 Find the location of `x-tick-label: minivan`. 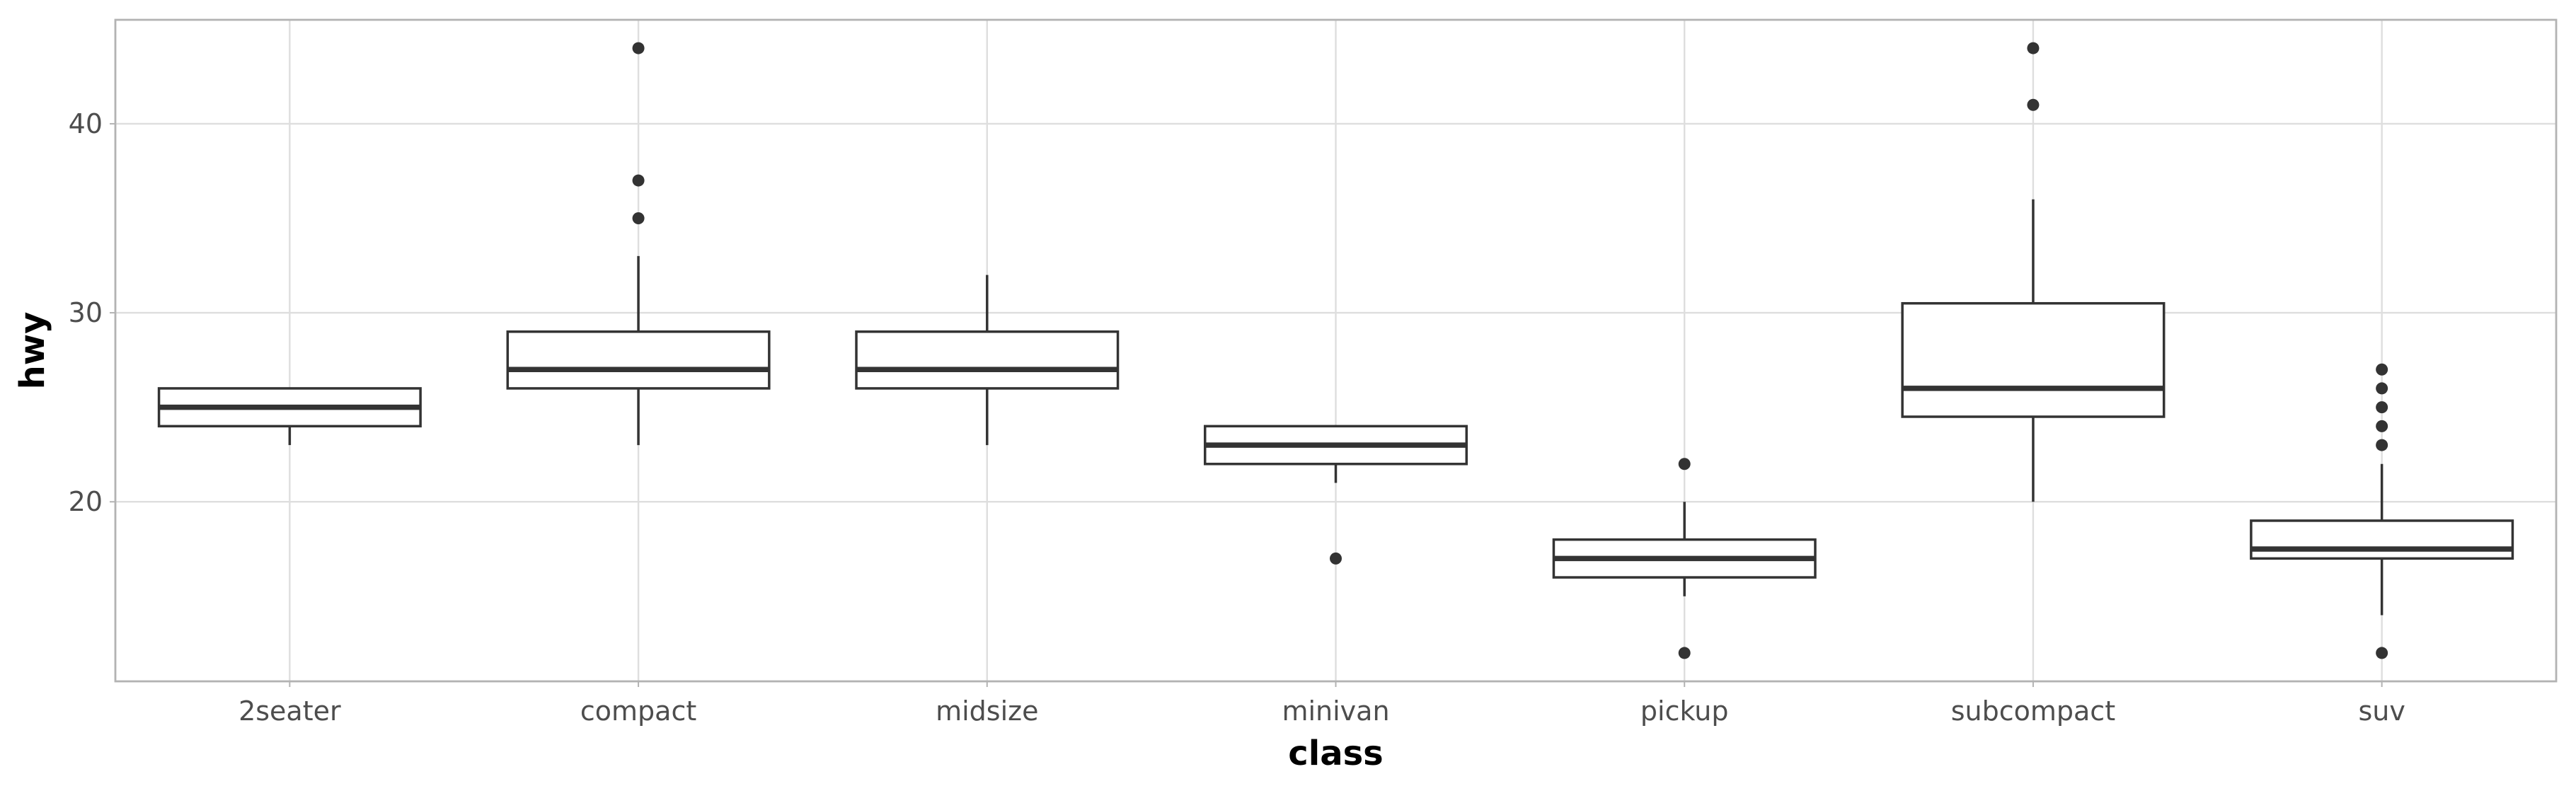

x-tick-label: minivan is located at coordinates (1336, 711).